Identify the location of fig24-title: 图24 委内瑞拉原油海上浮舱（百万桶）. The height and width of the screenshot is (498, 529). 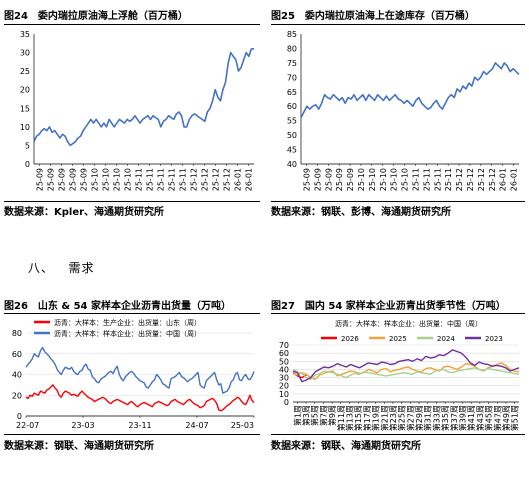
(96, 16).